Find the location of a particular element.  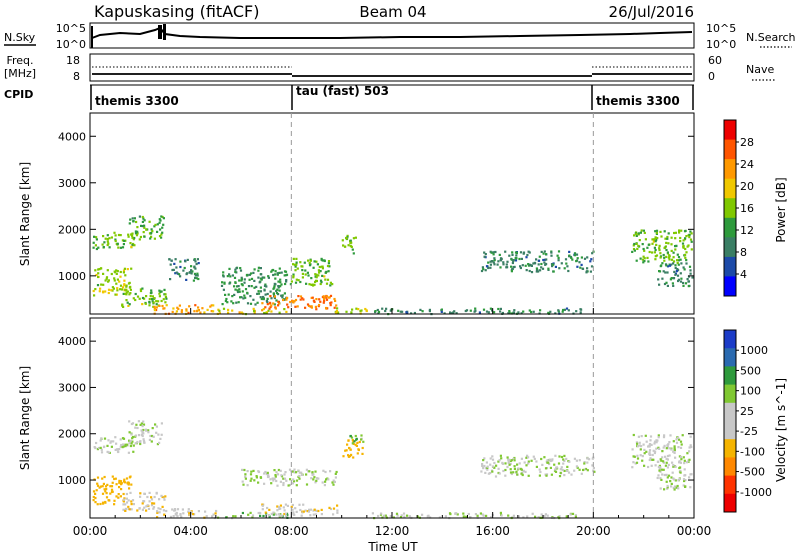

power-colorbar-tick: 16 is located at coordinates (747, 208).